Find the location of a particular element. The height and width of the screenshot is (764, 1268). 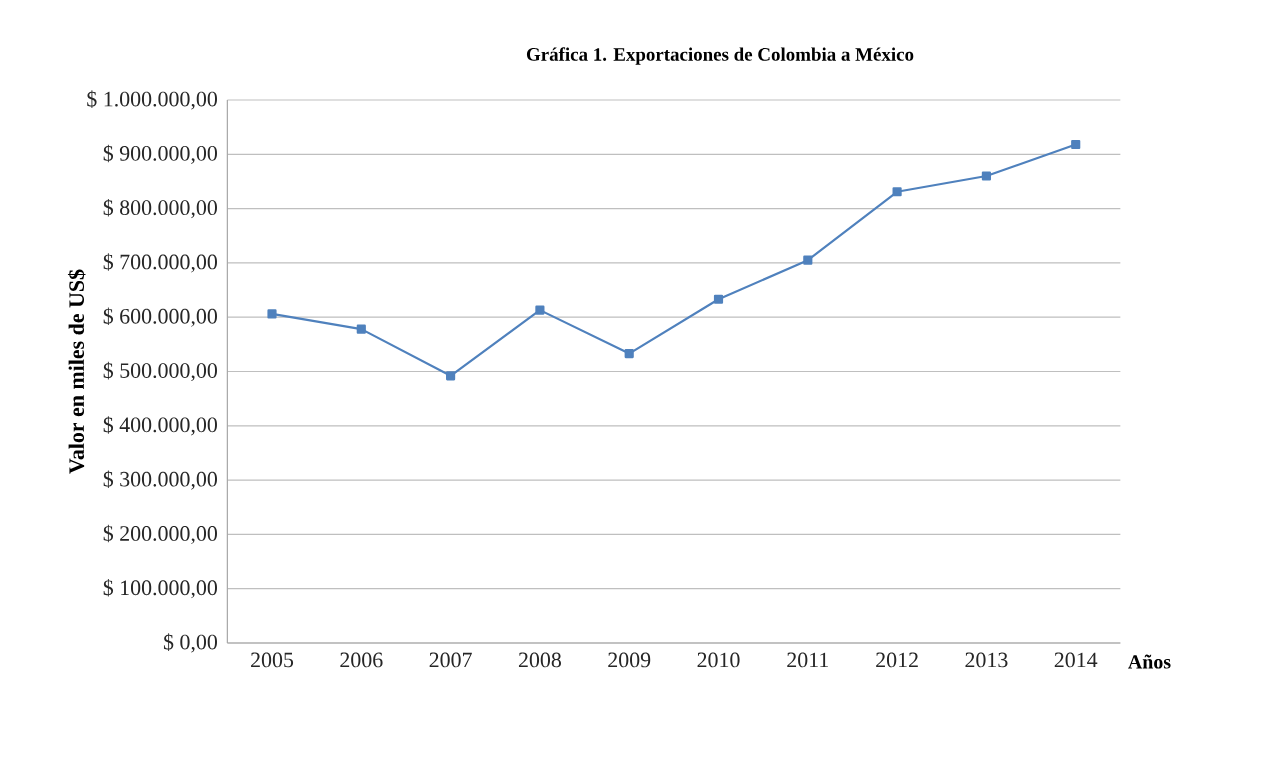

x-tick-label: 2012 is located at coordinates (897, 660).